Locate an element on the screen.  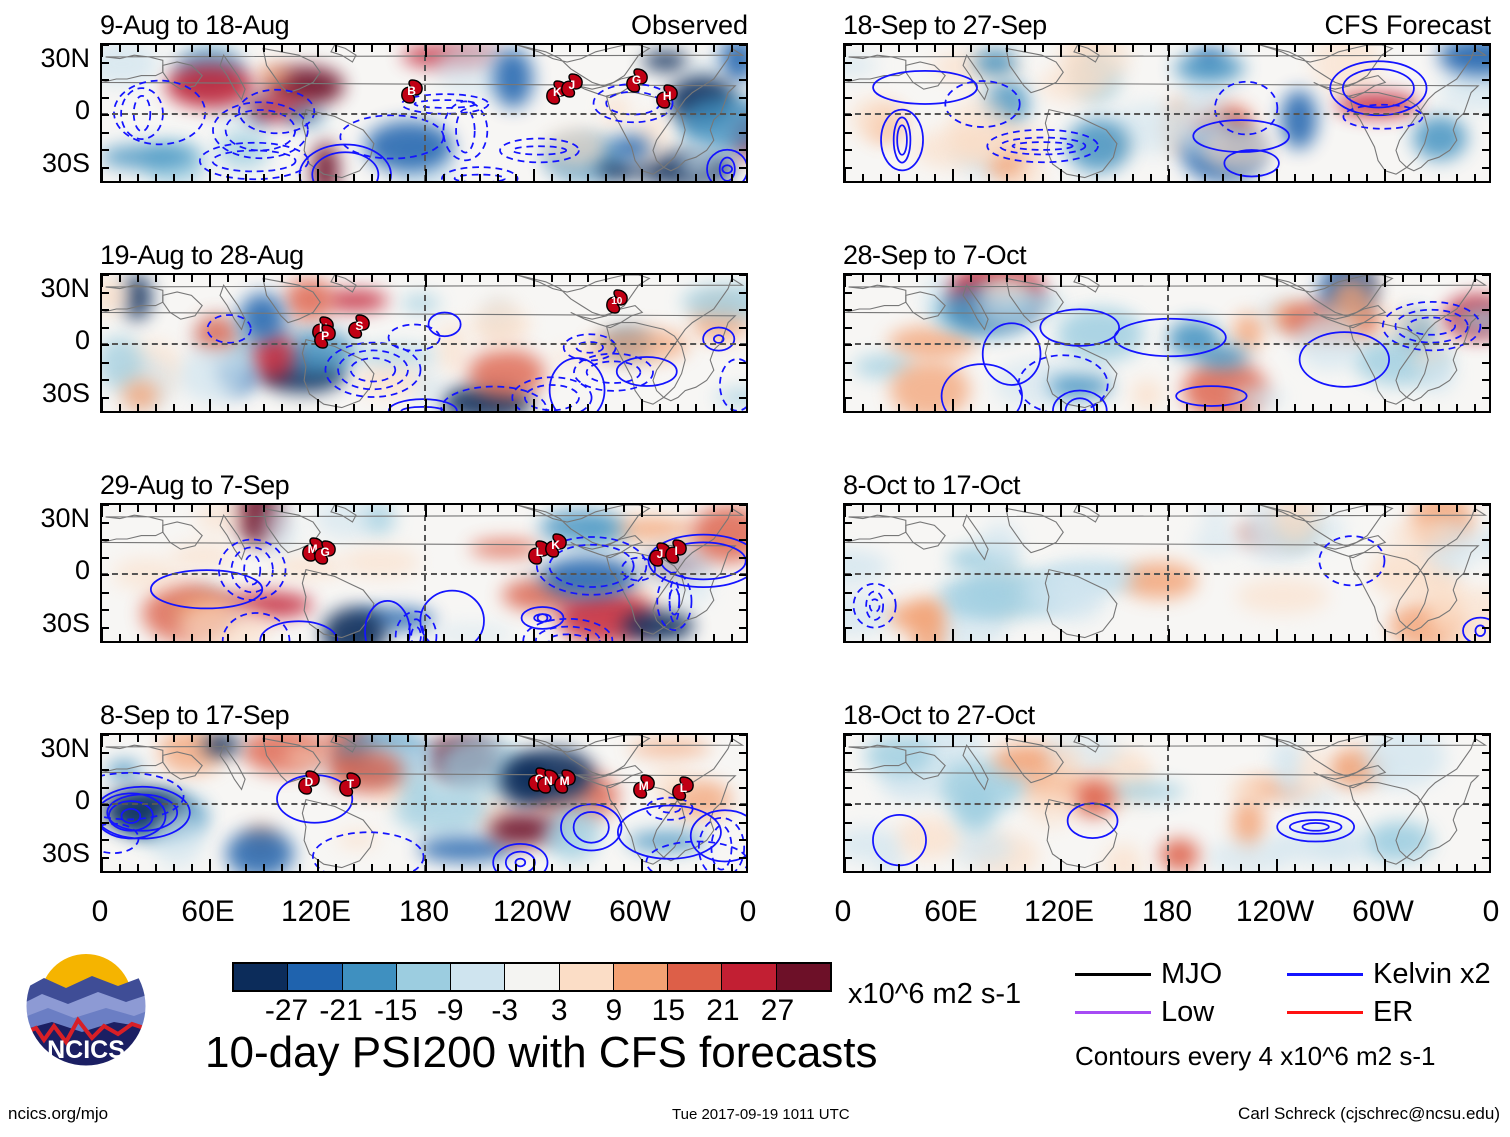
x-tick-label-120W: 120W is located at coordinates (532, 911).